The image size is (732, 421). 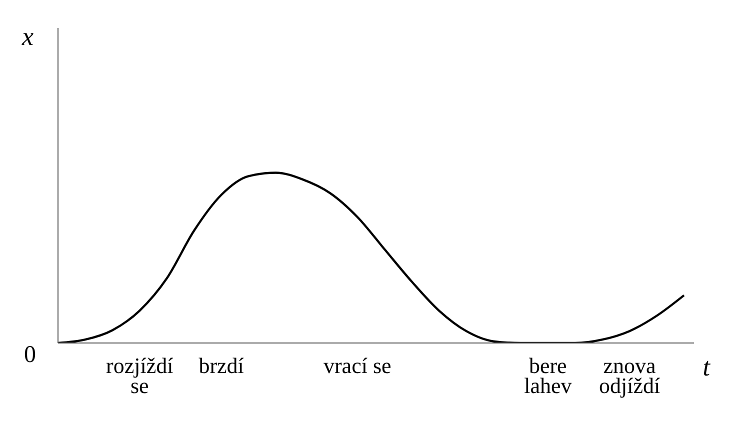 What do you see at coordinates (706, 367) in the screenshot?
I see `x-axis-title: t` at bounding box center [706, 367].